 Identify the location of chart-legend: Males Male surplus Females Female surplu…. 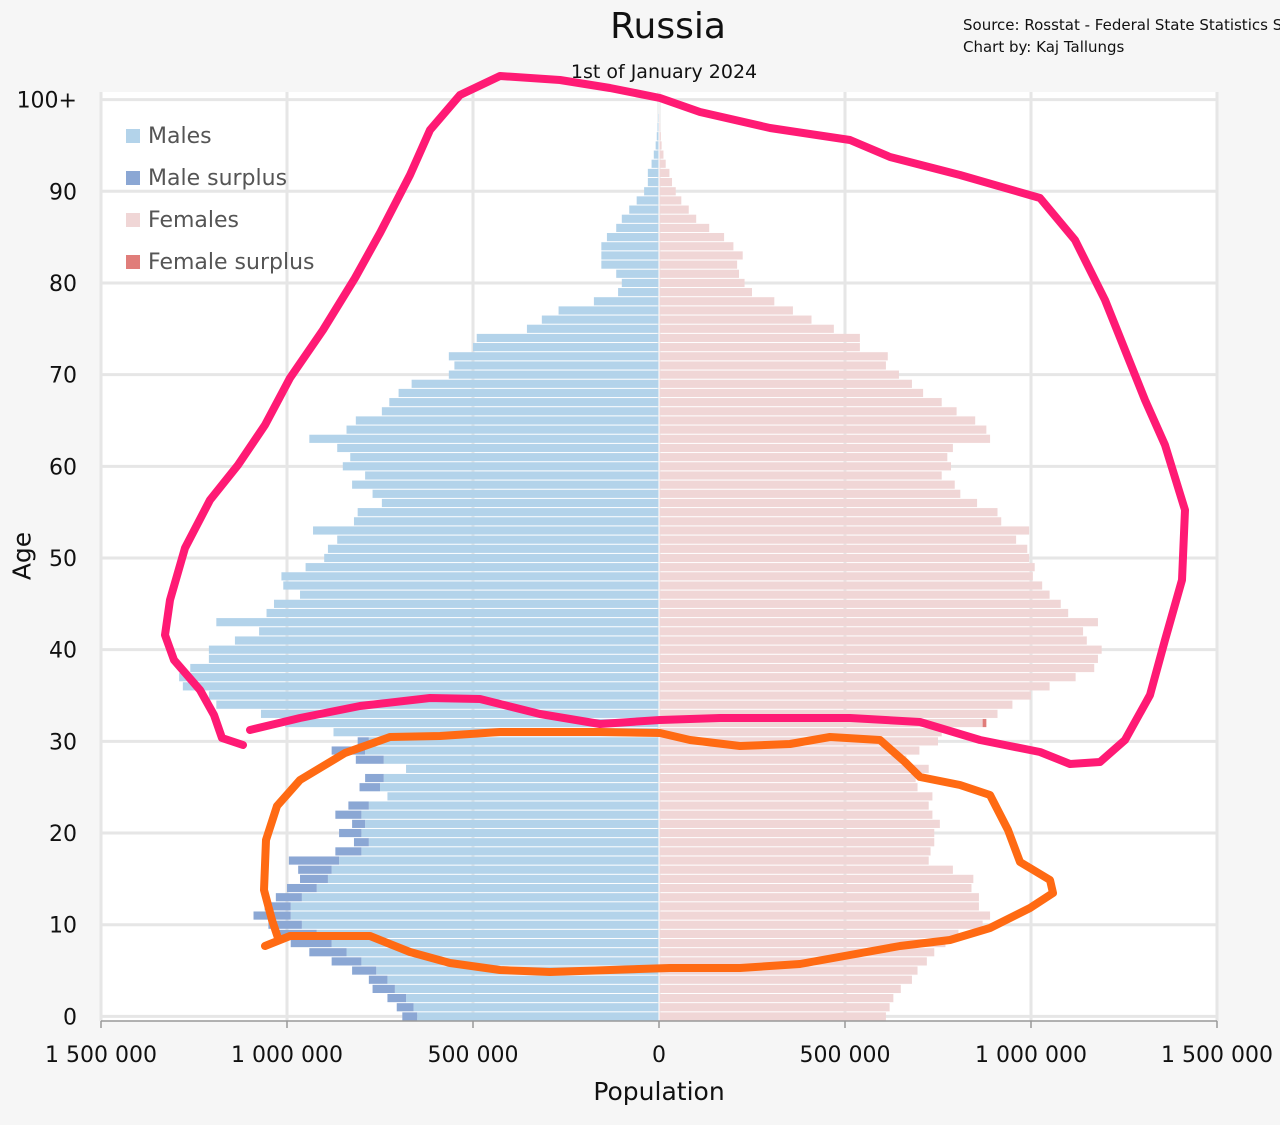
(220, 199).